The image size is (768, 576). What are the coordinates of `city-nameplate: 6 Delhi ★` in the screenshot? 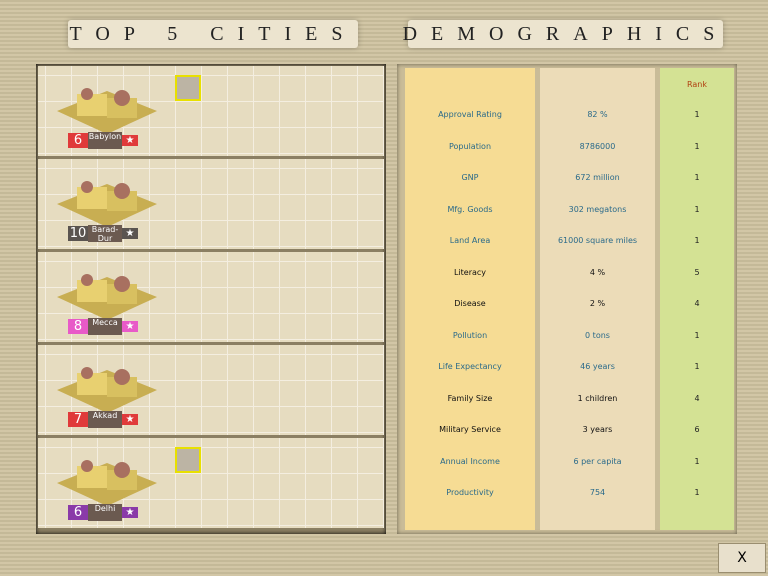 It's located at (103, 512).